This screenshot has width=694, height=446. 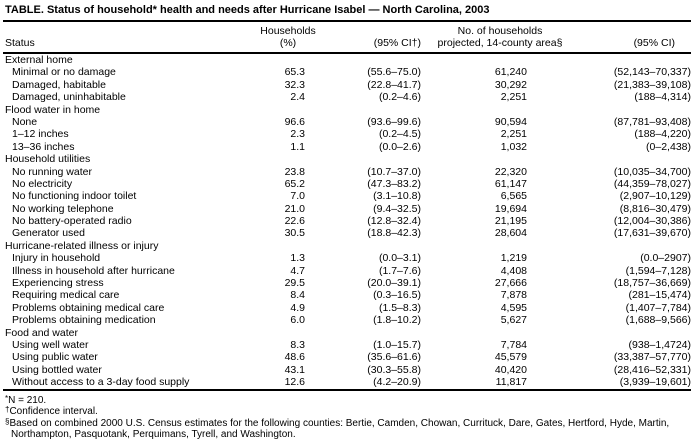 I want to click on col-header-ci-projected: (95% CI), so click(x=654, y=43).